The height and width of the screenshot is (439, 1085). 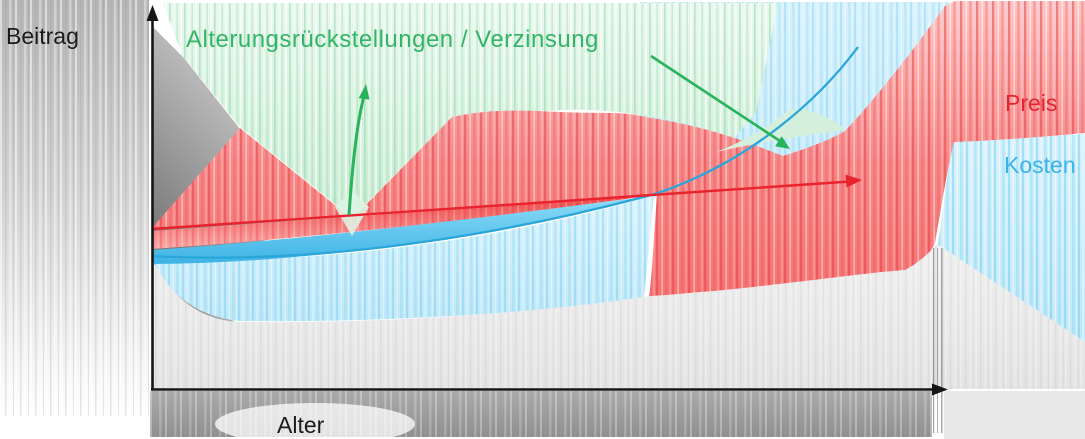 I want to click on x-axis-arrowhead-icon, so click(x=940, y=389).